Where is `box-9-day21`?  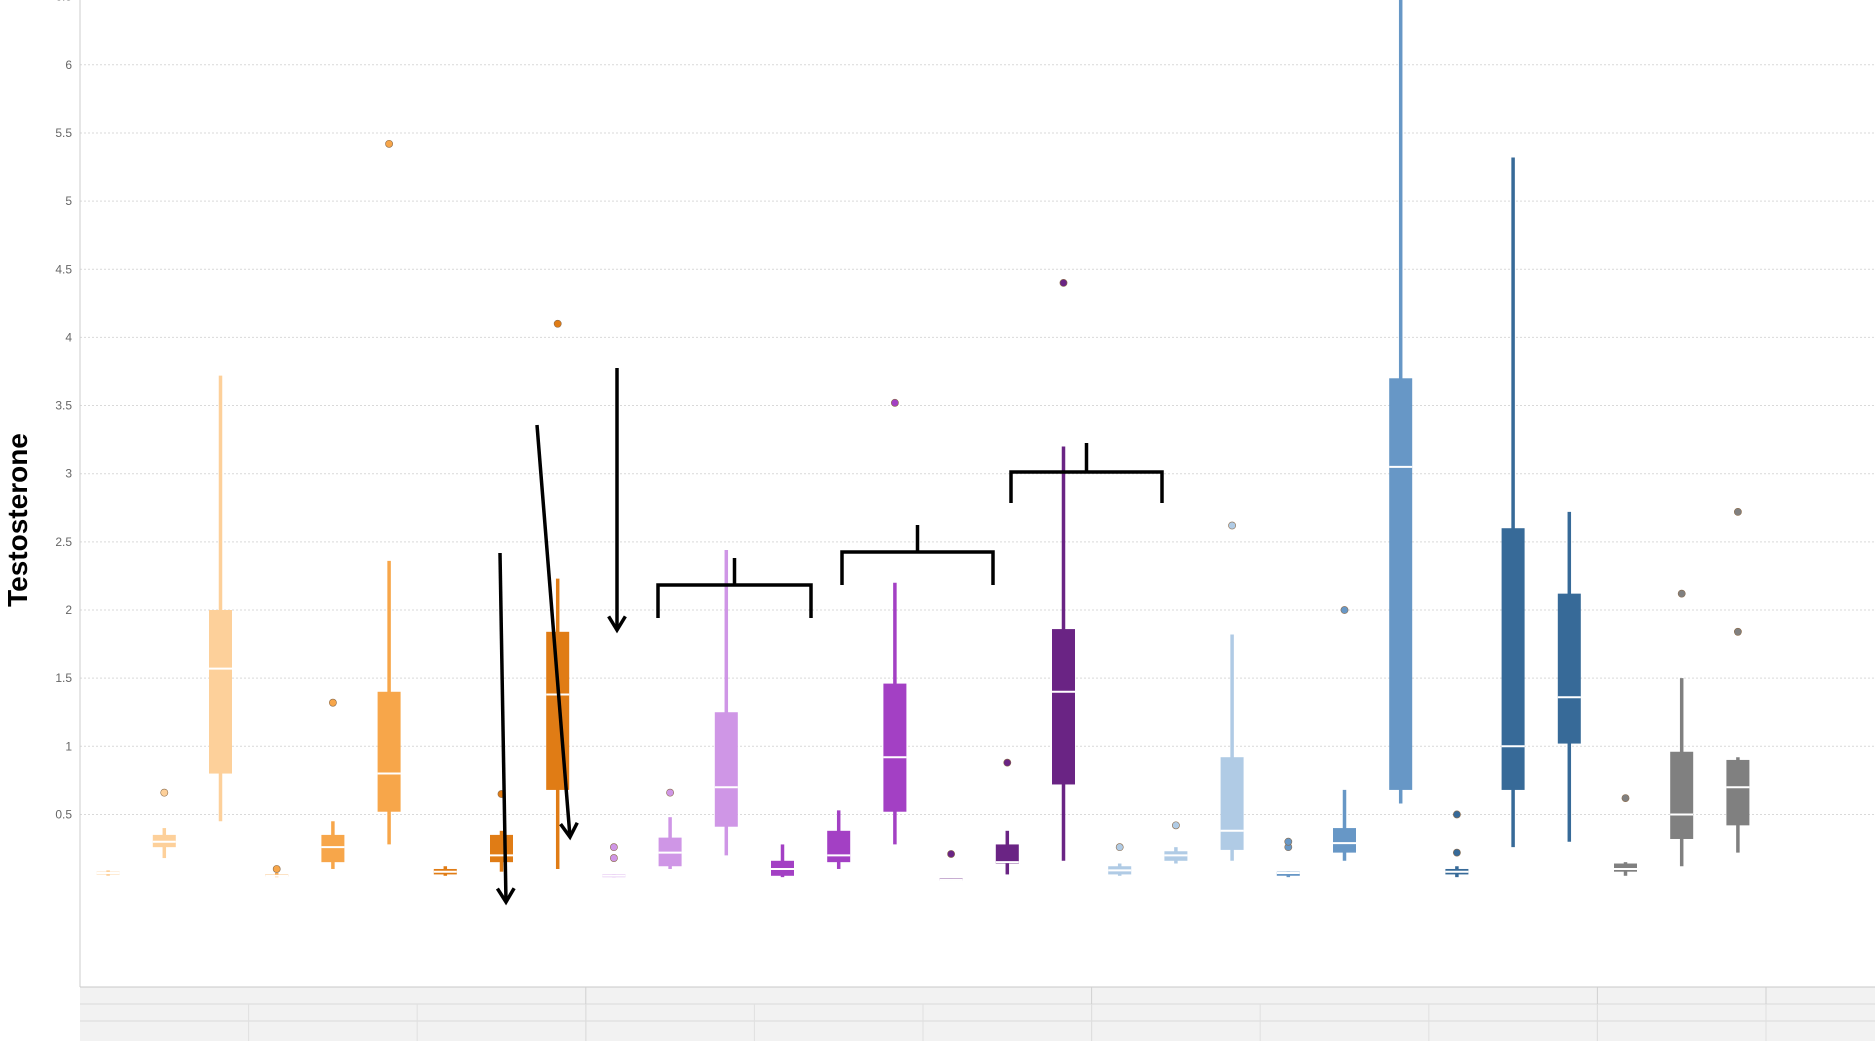
box-9-day21 is located at coordinates (1625, 835).